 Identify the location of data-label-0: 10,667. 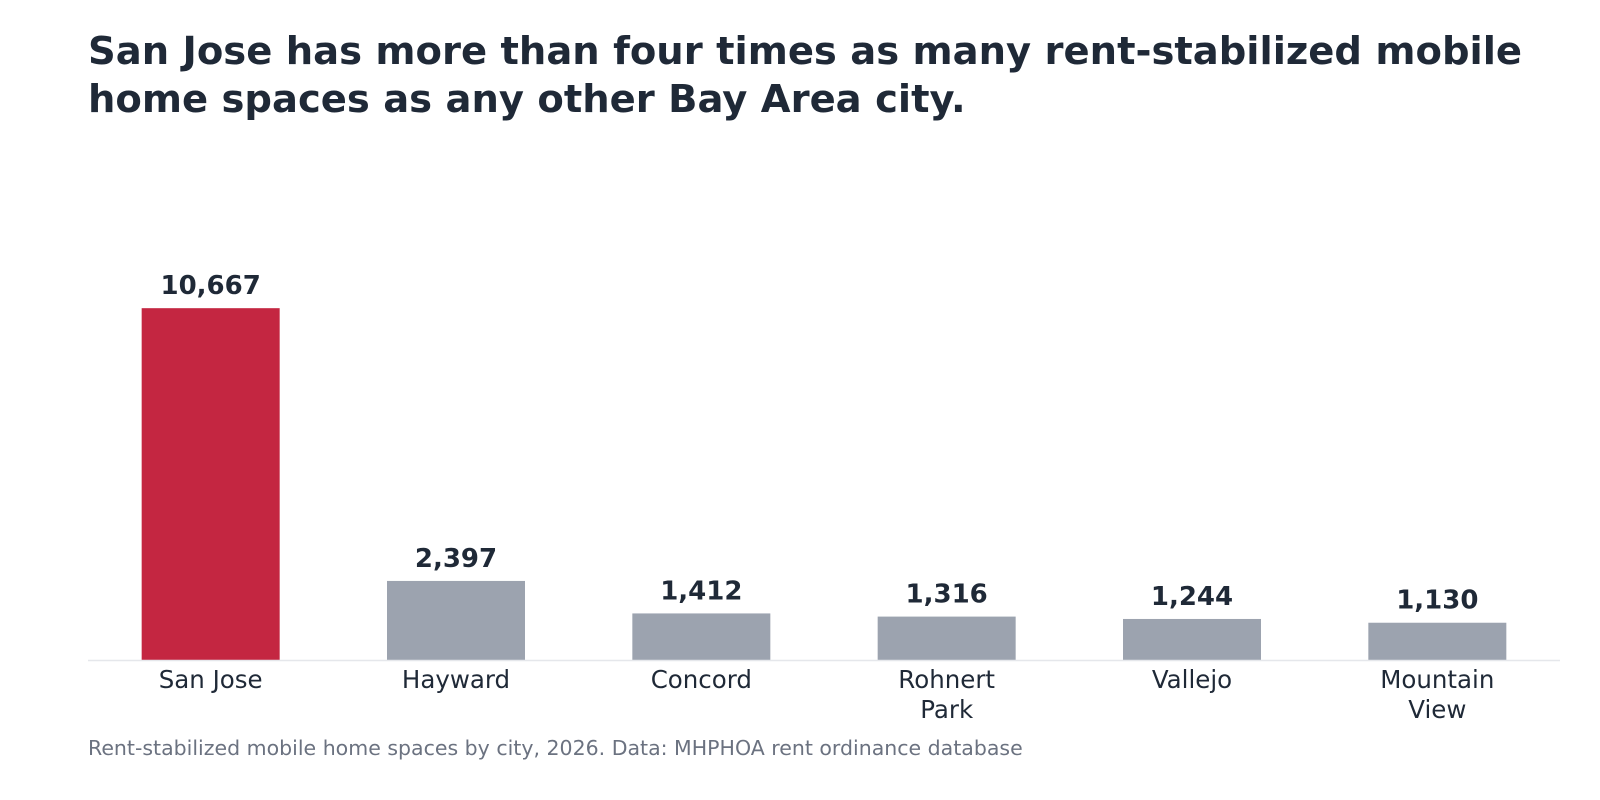
(210, 286).